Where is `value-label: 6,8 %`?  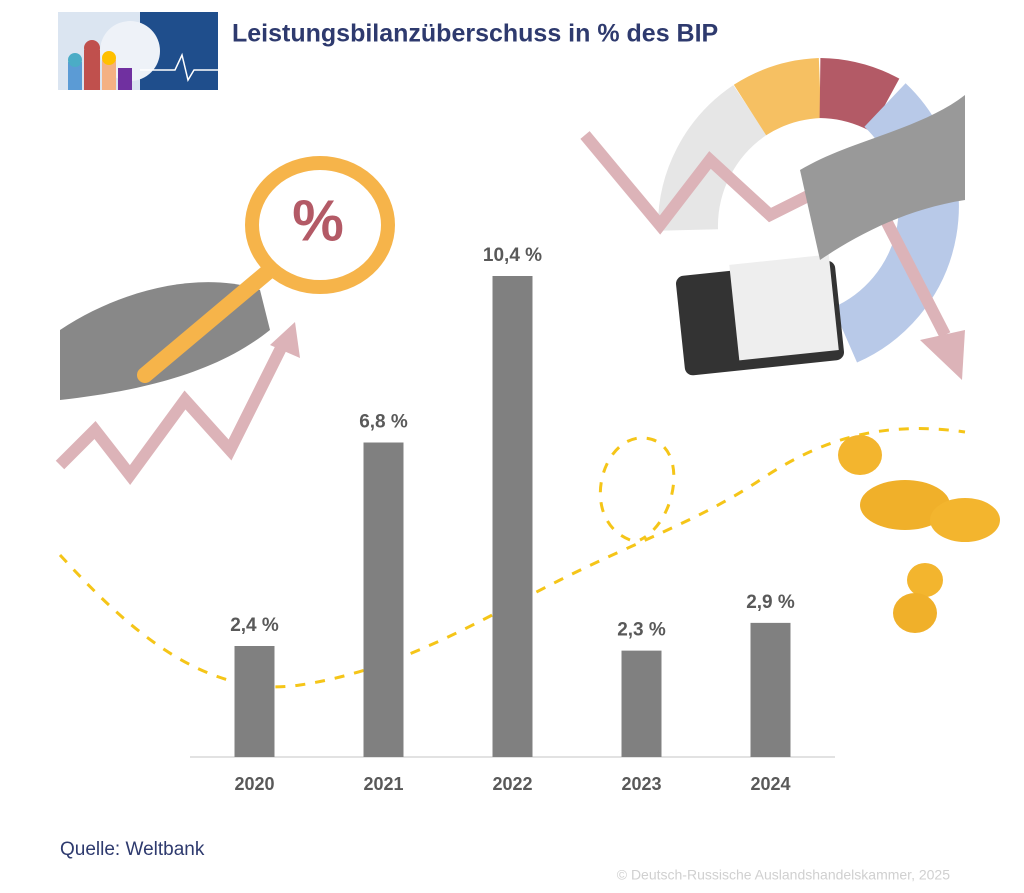
value-label: 6,8 % is located at coordinates (383, 422).